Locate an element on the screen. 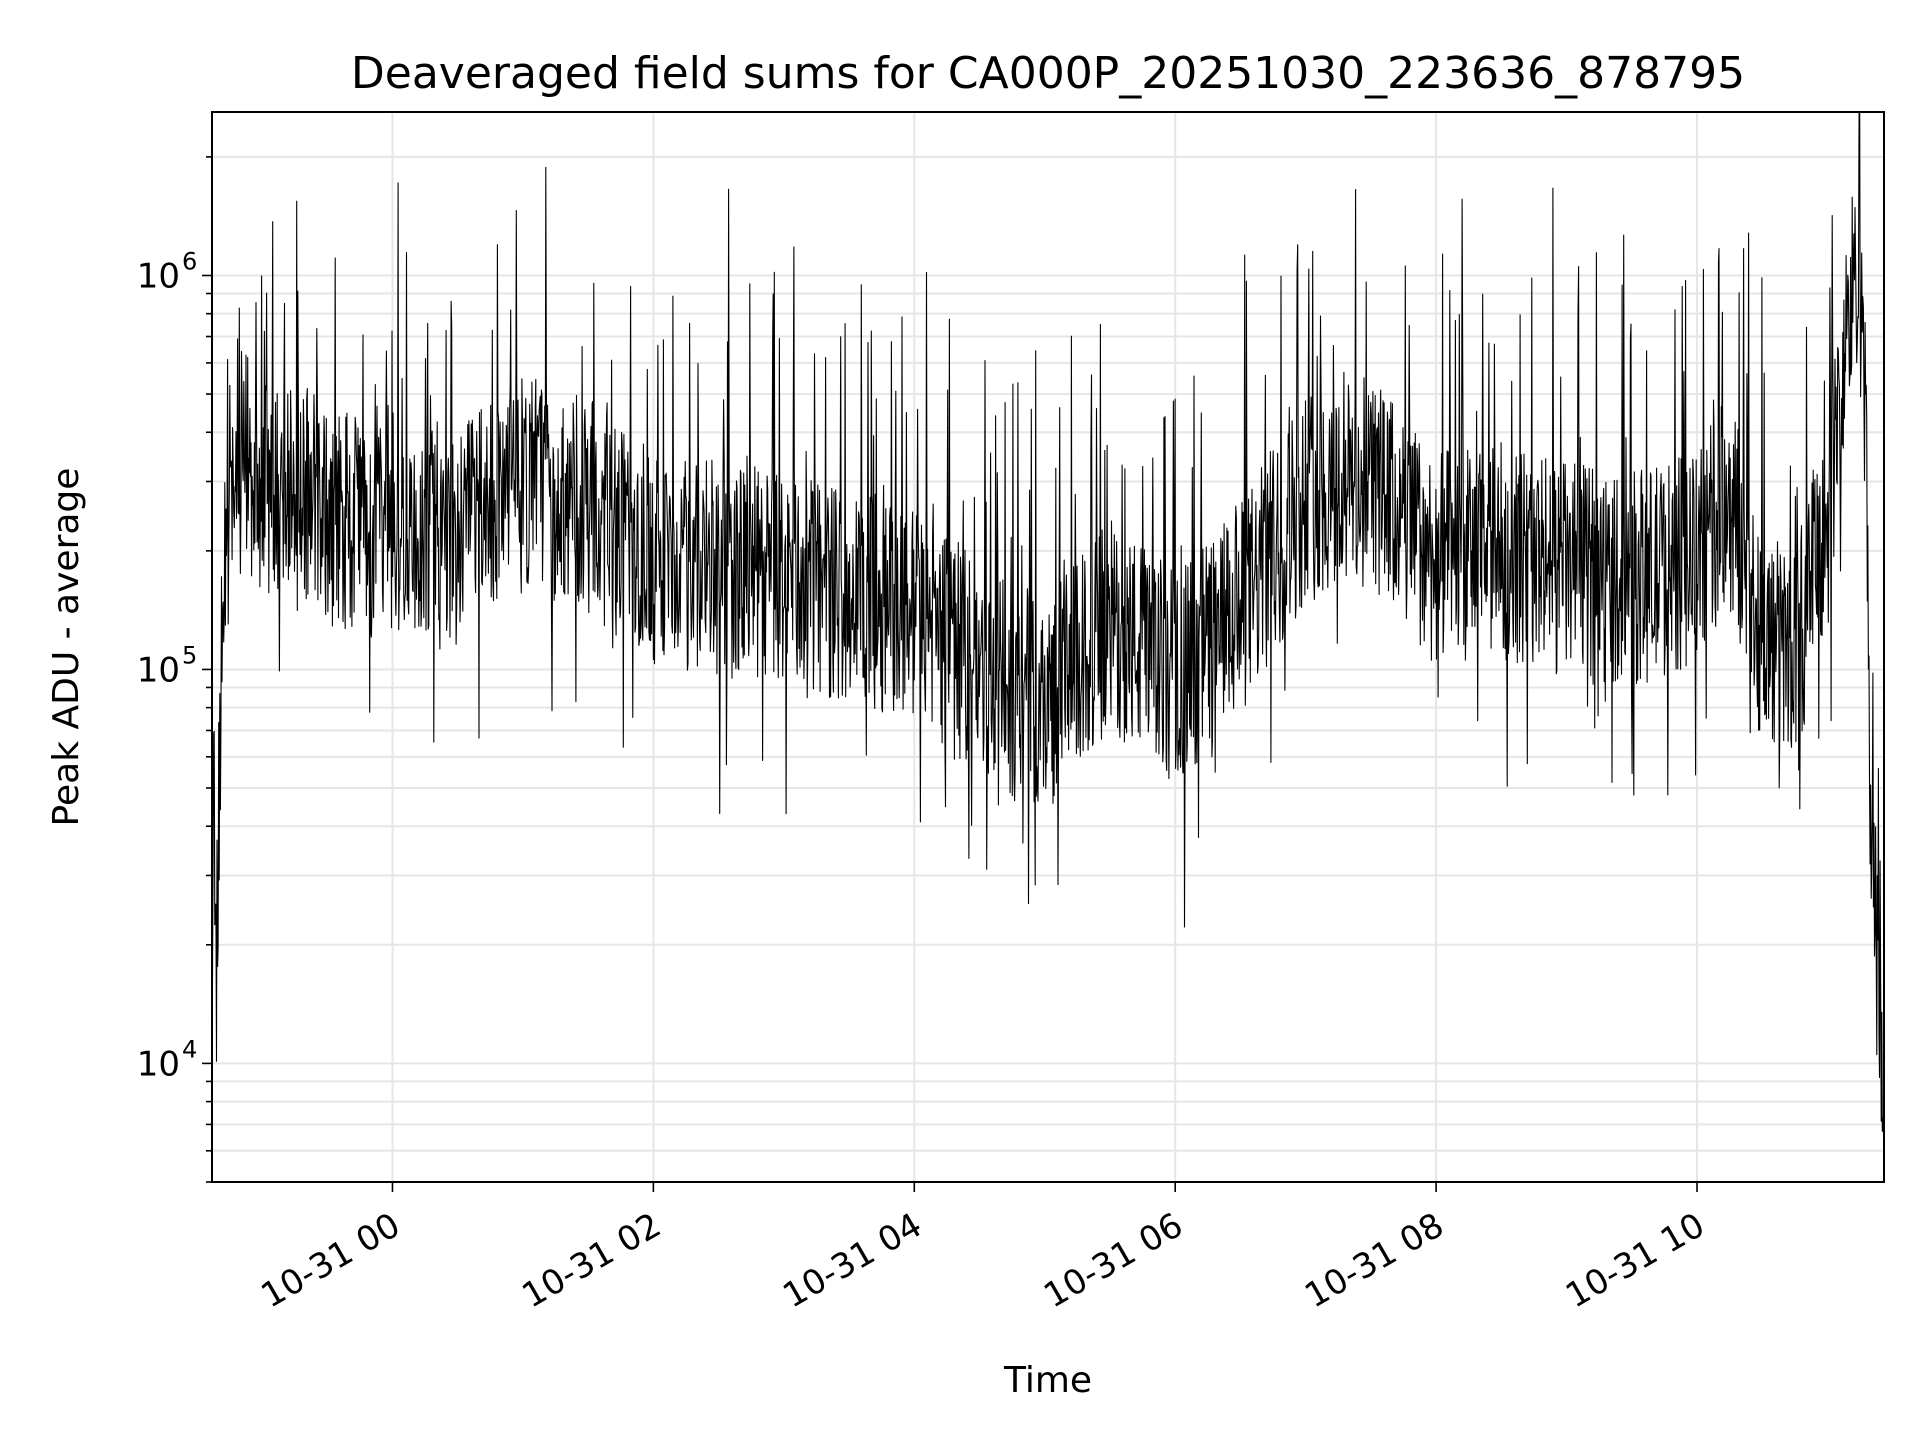  y-tick-exponent: 5 is located at coordinates (189, 655).